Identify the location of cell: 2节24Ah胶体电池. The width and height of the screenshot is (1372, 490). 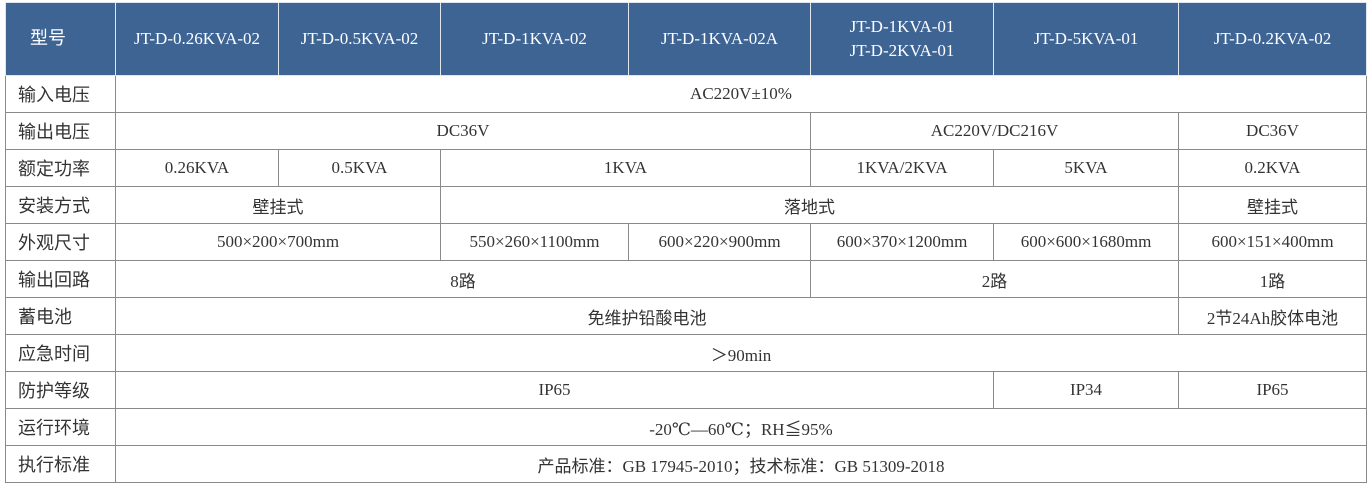
(1272, 316).